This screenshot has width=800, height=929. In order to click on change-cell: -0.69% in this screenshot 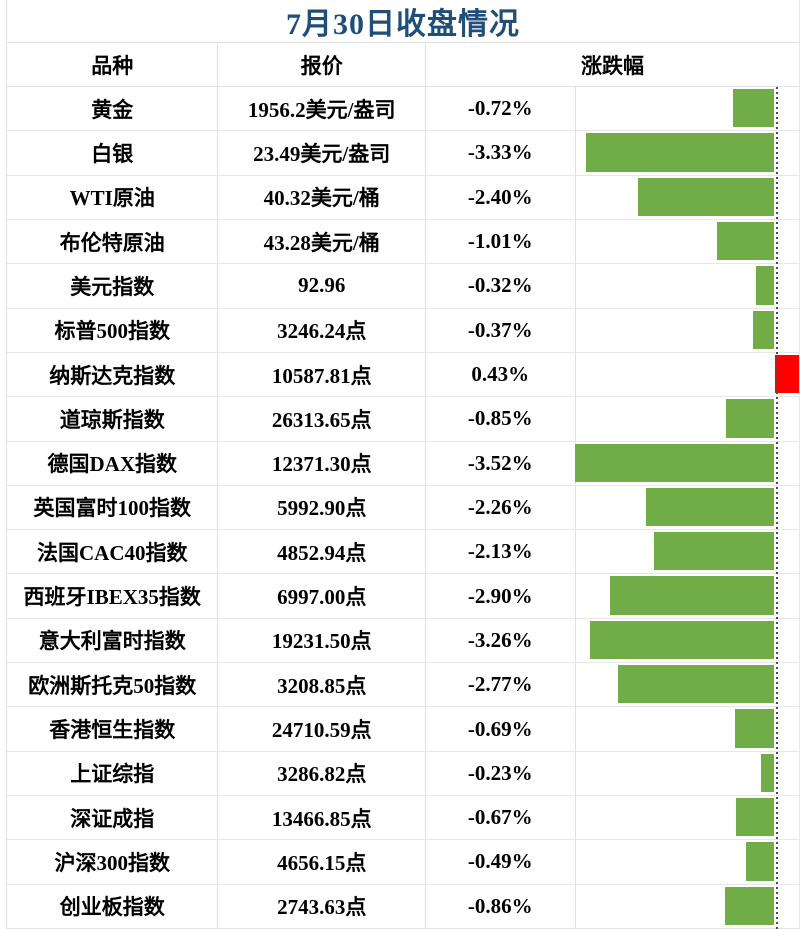, I will do `click(501, 729)`.